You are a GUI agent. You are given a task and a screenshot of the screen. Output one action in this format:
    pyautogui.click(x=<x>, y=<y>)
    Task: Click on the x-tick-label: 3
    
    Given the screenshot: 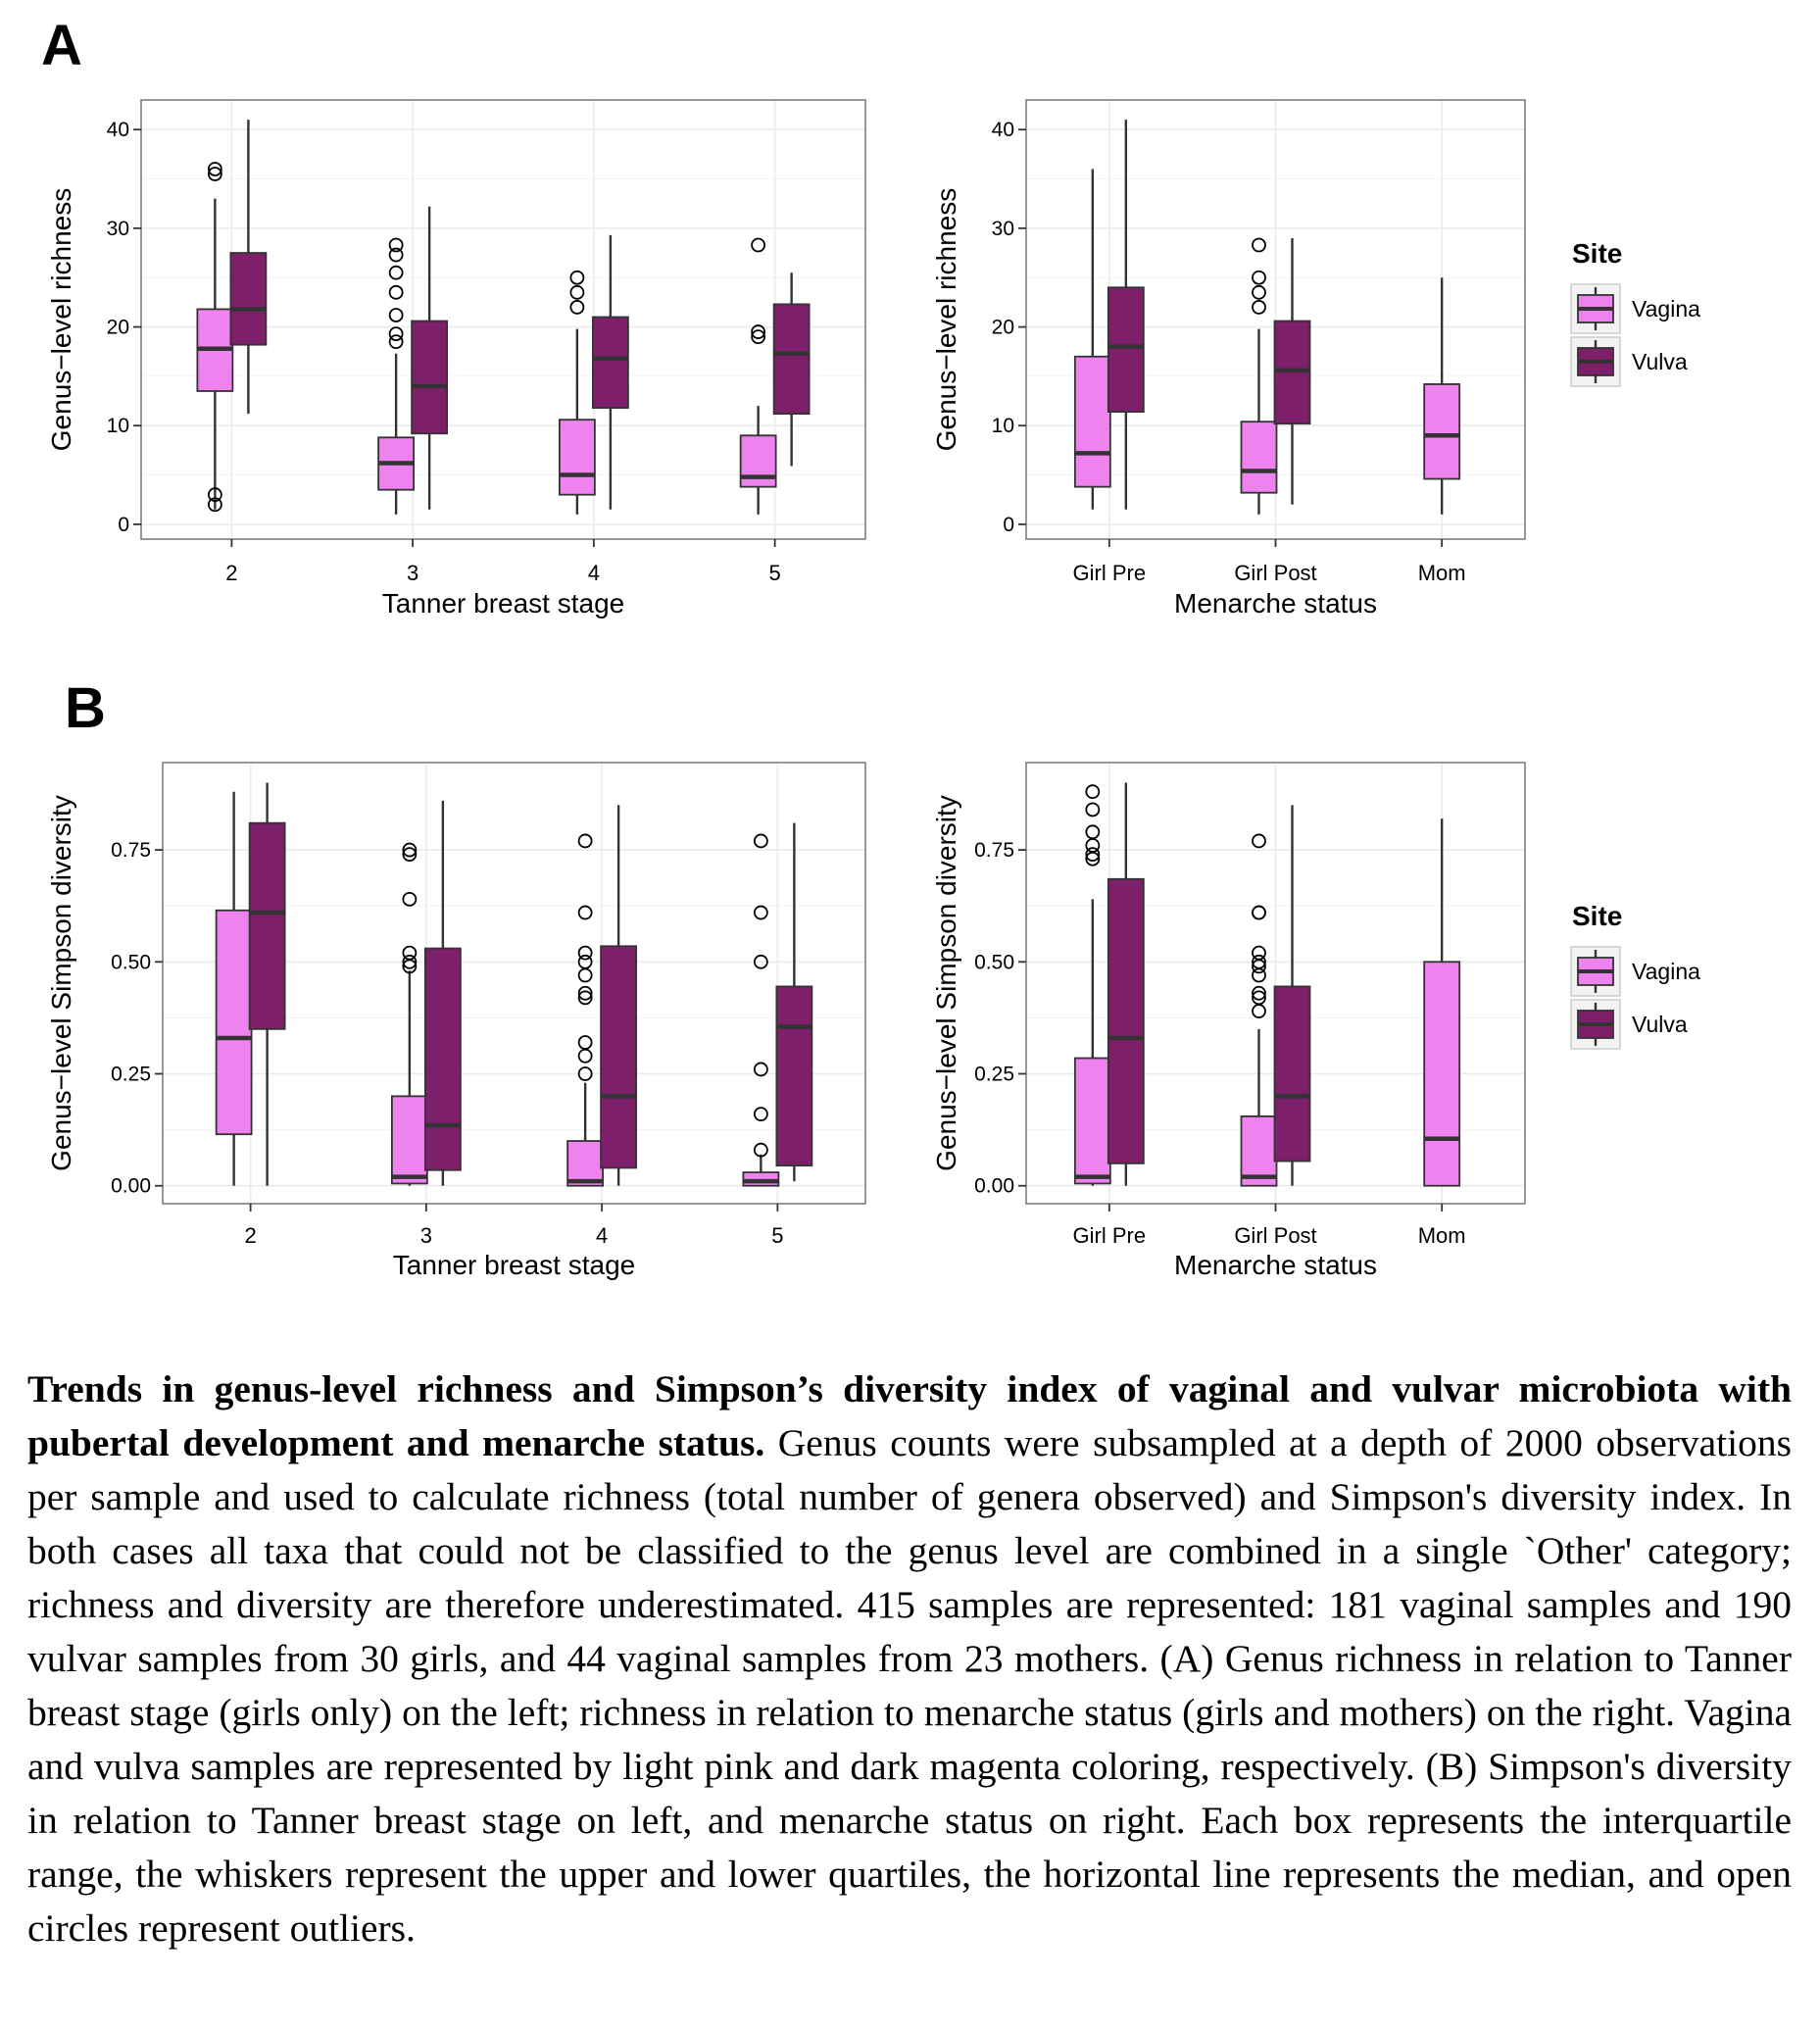 What is the action you would take?
    pyautogui.click(x=426, y=1235)
    